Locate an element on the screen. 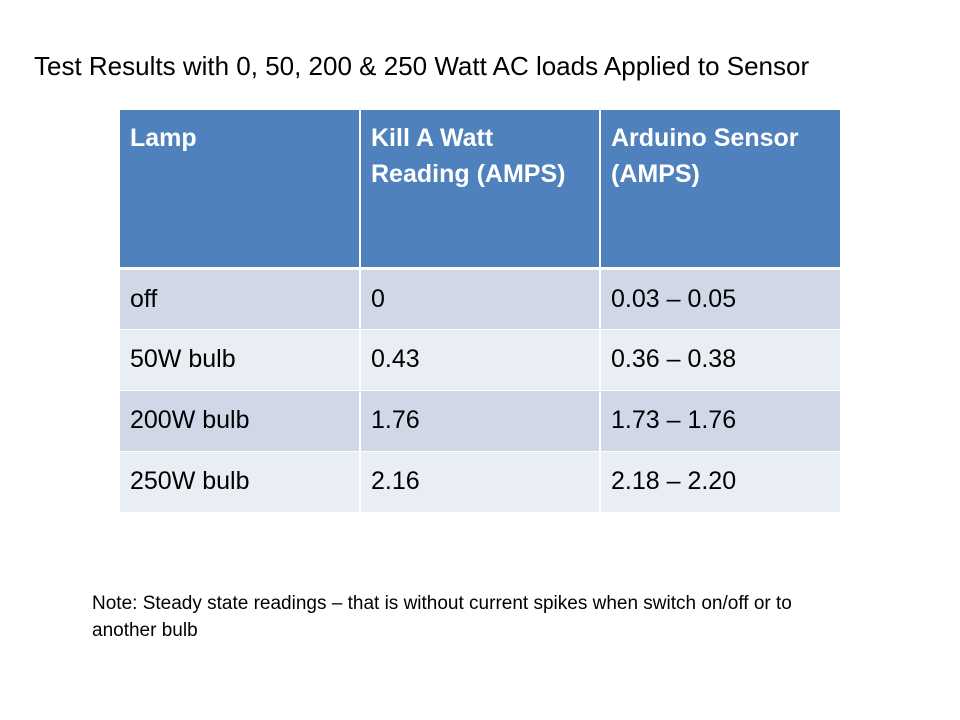 This screenshot has height=720, width=960. kill-a-watt-cell: 1.76 is located at coordinates (480, 421).